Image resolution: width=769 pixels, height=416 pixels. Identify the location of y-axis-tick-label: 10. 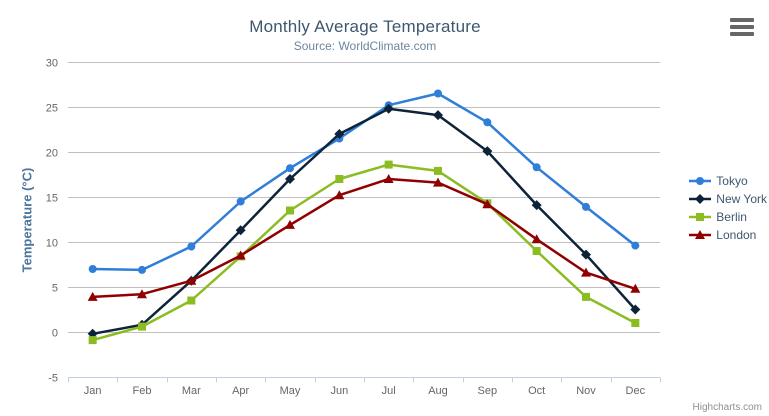
(52, 244).